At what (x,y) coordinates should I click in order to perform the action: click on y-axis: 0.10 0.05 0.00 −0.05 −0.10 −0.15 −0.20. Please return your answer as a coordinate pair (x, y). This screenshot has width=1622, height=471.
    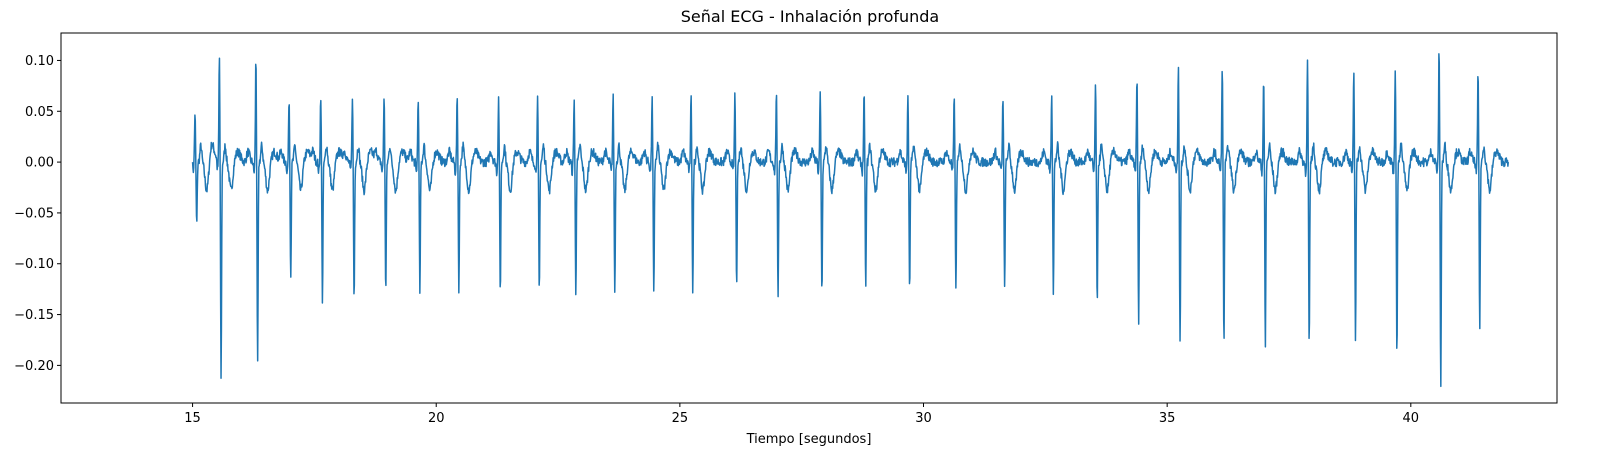
    Looking at the image, I should click on (37, 214).